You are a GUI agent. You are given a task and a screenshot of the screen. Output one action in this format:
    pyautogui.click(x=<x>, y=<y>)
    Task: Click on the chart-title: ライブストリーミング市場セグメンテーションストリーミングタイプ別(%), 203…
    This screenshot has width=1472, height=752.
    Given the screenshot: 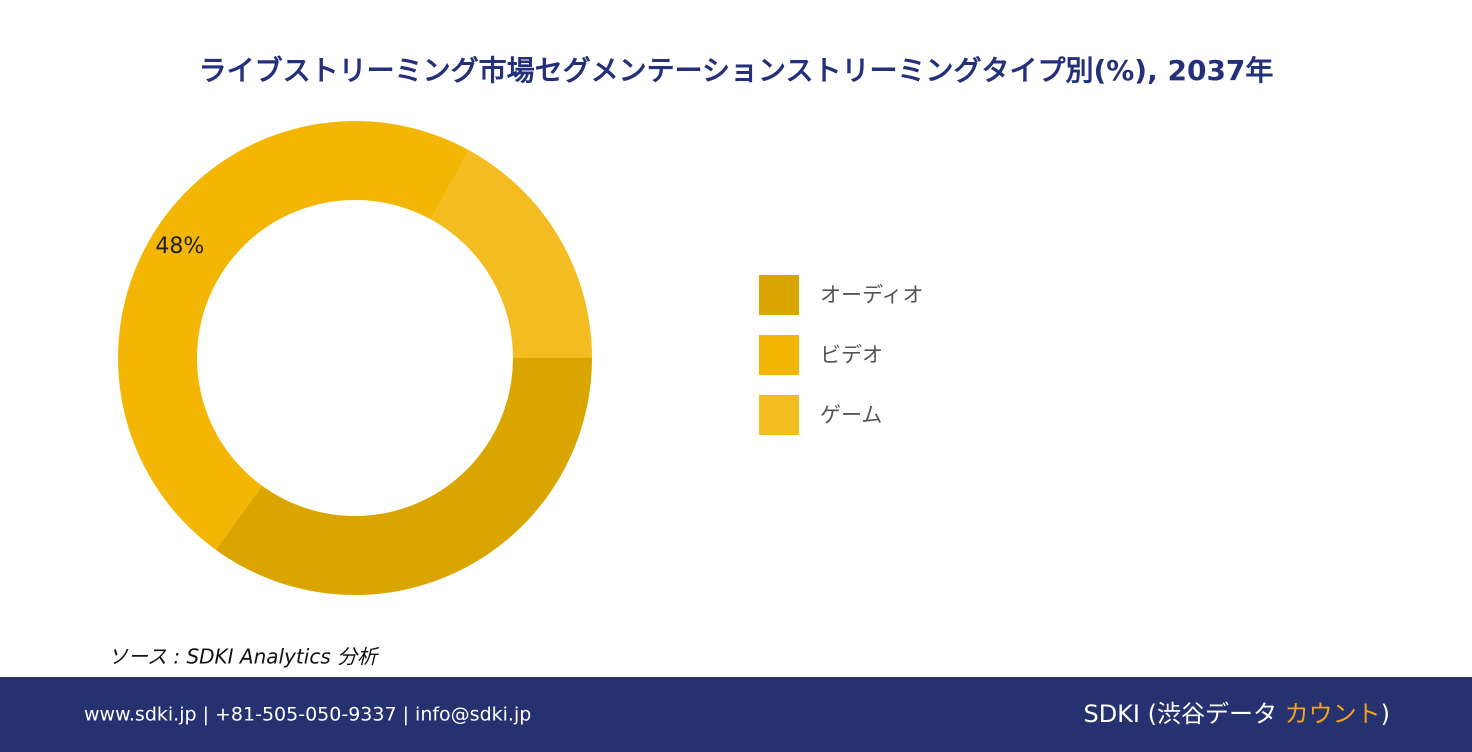 What is the action you would take?
    pyautogui.click(x=736, y=70)
    